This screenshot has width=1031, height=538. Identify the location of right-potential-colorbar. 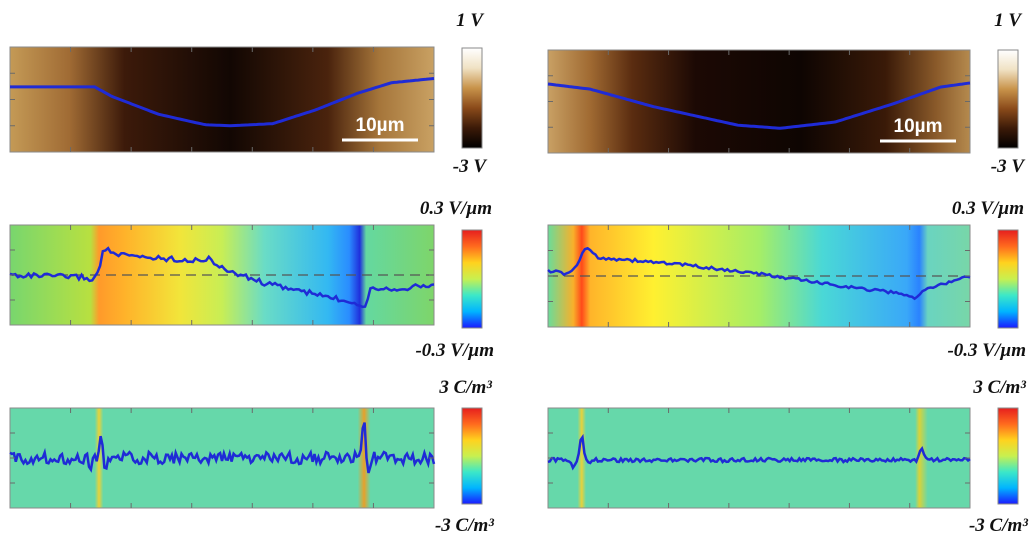
(1008, 99).